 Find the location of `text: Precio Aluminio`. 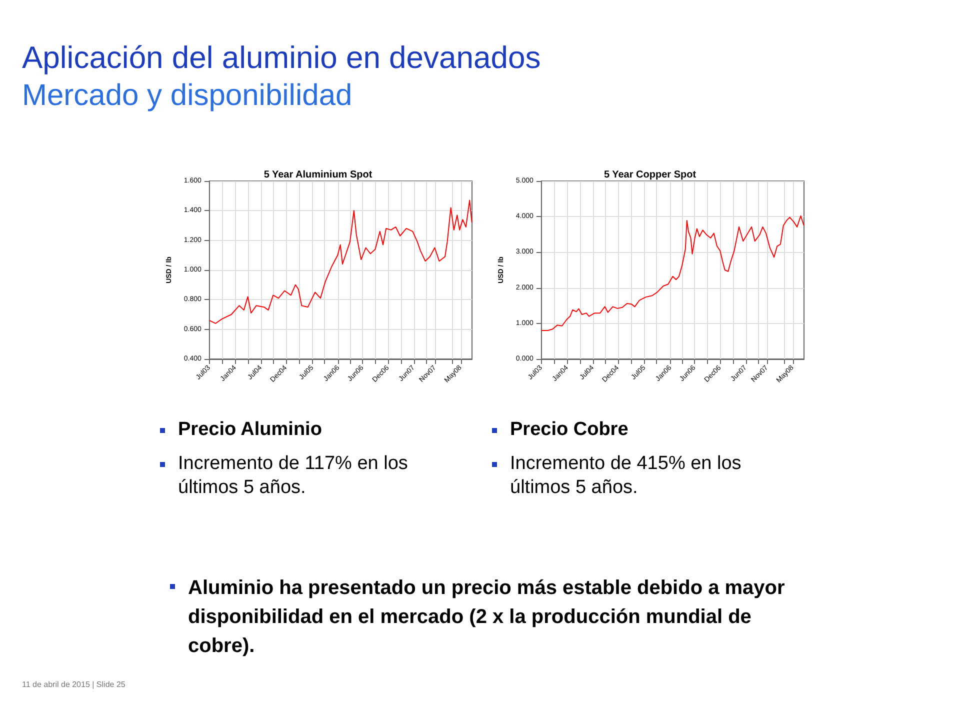

text: Precio Aluminio is located at coordinates (250, 429).